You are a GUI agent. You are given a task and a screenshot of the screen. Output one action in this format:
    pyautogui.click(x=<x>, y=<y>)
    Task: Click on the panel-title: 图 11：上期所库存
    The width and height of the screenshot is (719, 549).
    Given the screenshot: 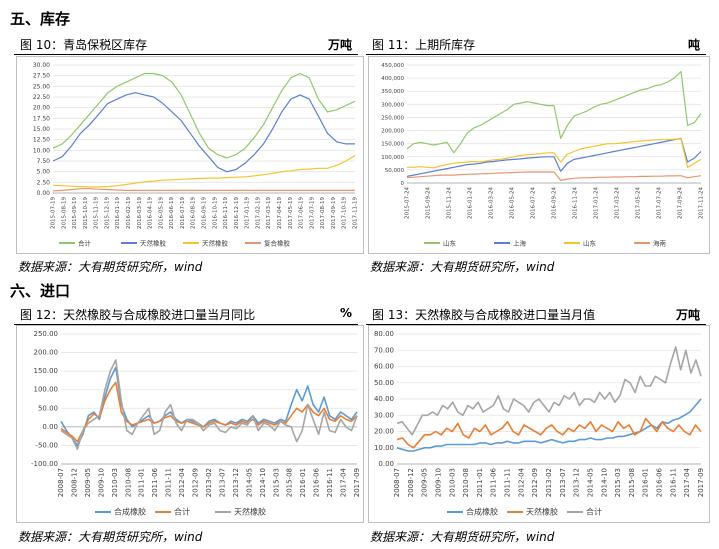 What is the action you would take?
    pyautogui.click(x=424, y=45)
    